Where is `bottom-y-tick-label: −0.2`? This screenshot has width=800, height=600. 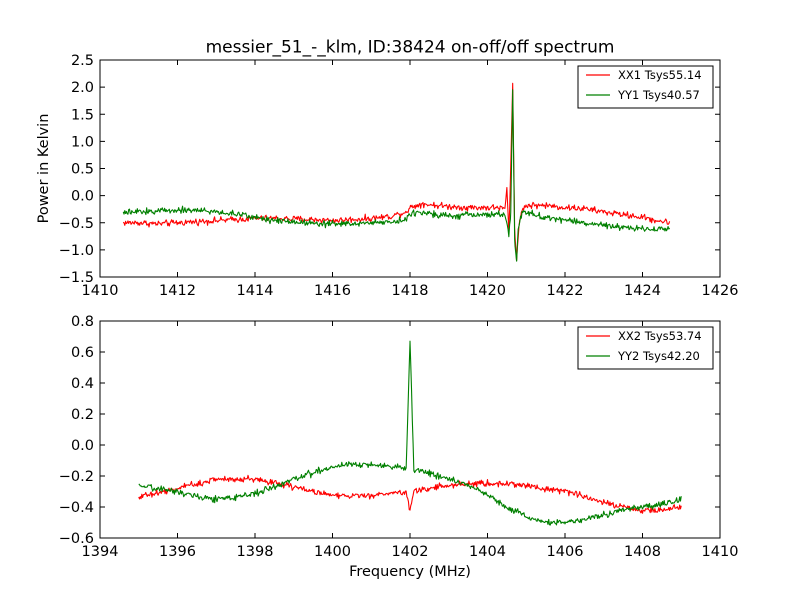 bottom-y-tick-label: −0.2 is located at coordinates (76, 477).